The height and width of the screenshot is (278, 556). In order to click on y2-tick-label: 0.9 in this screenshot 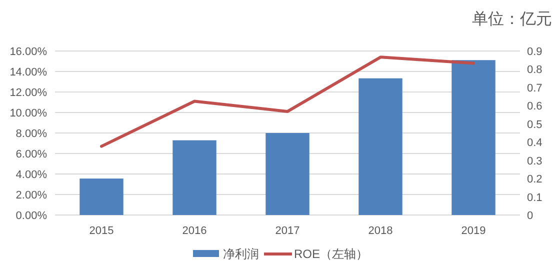, I will do `click(534, 52)`.